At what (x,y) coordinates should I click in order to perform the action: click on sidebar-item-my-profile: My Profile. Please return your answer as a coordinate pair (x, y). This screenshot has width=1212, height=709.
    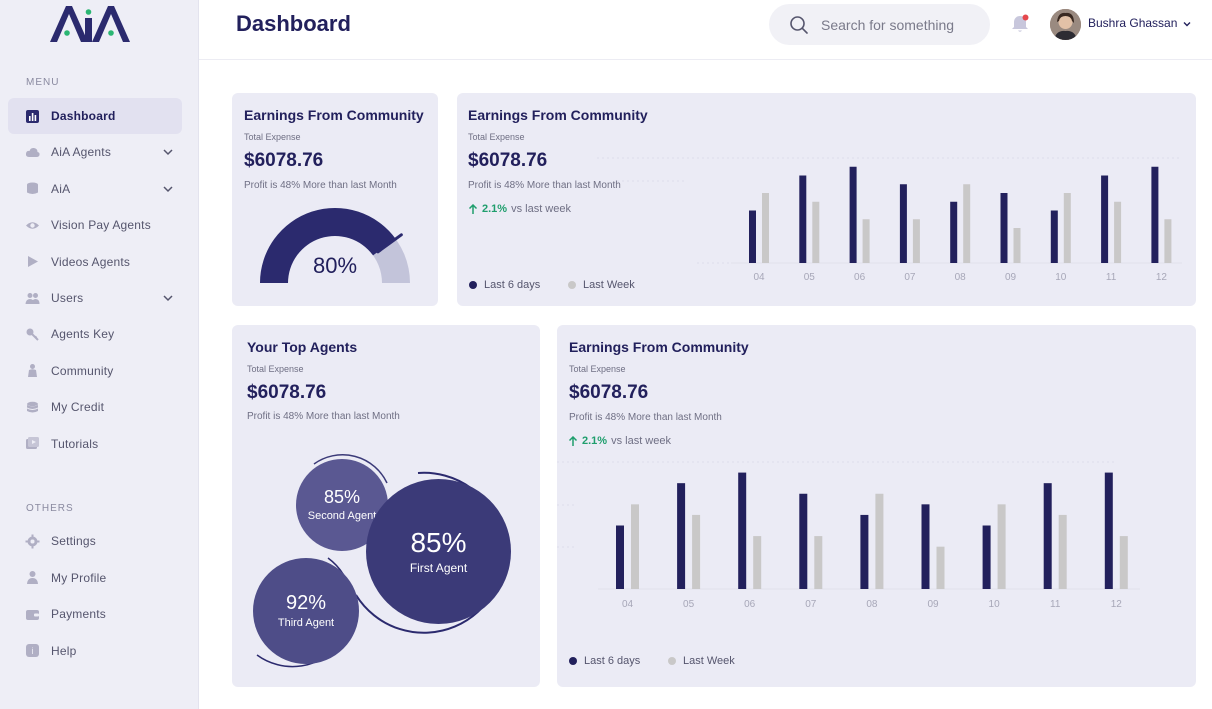
    Looking at the image, I should click on (95, 578).